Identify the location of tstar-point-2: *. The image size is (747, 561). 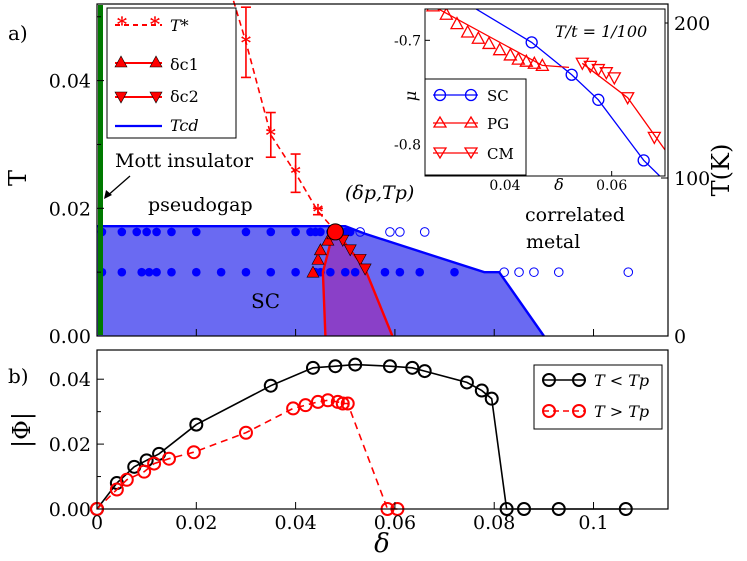
(295, 173).